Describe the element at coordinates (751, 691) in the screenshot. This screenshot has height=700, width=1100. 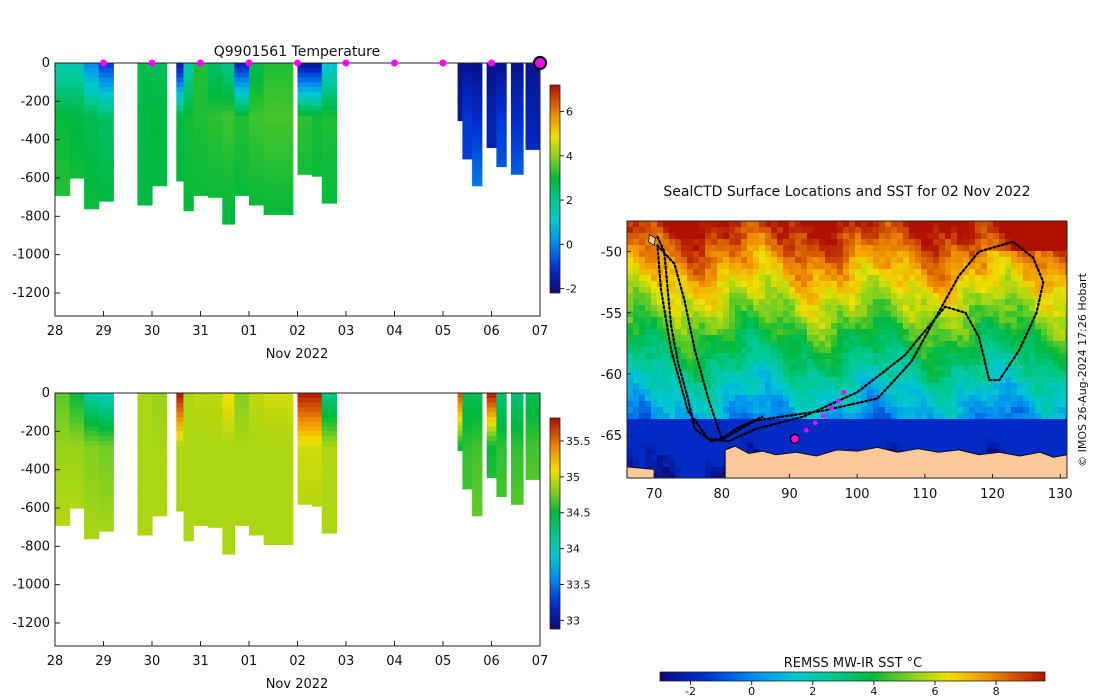
I see `sst-colorbar-tick-label: 0` at that location.